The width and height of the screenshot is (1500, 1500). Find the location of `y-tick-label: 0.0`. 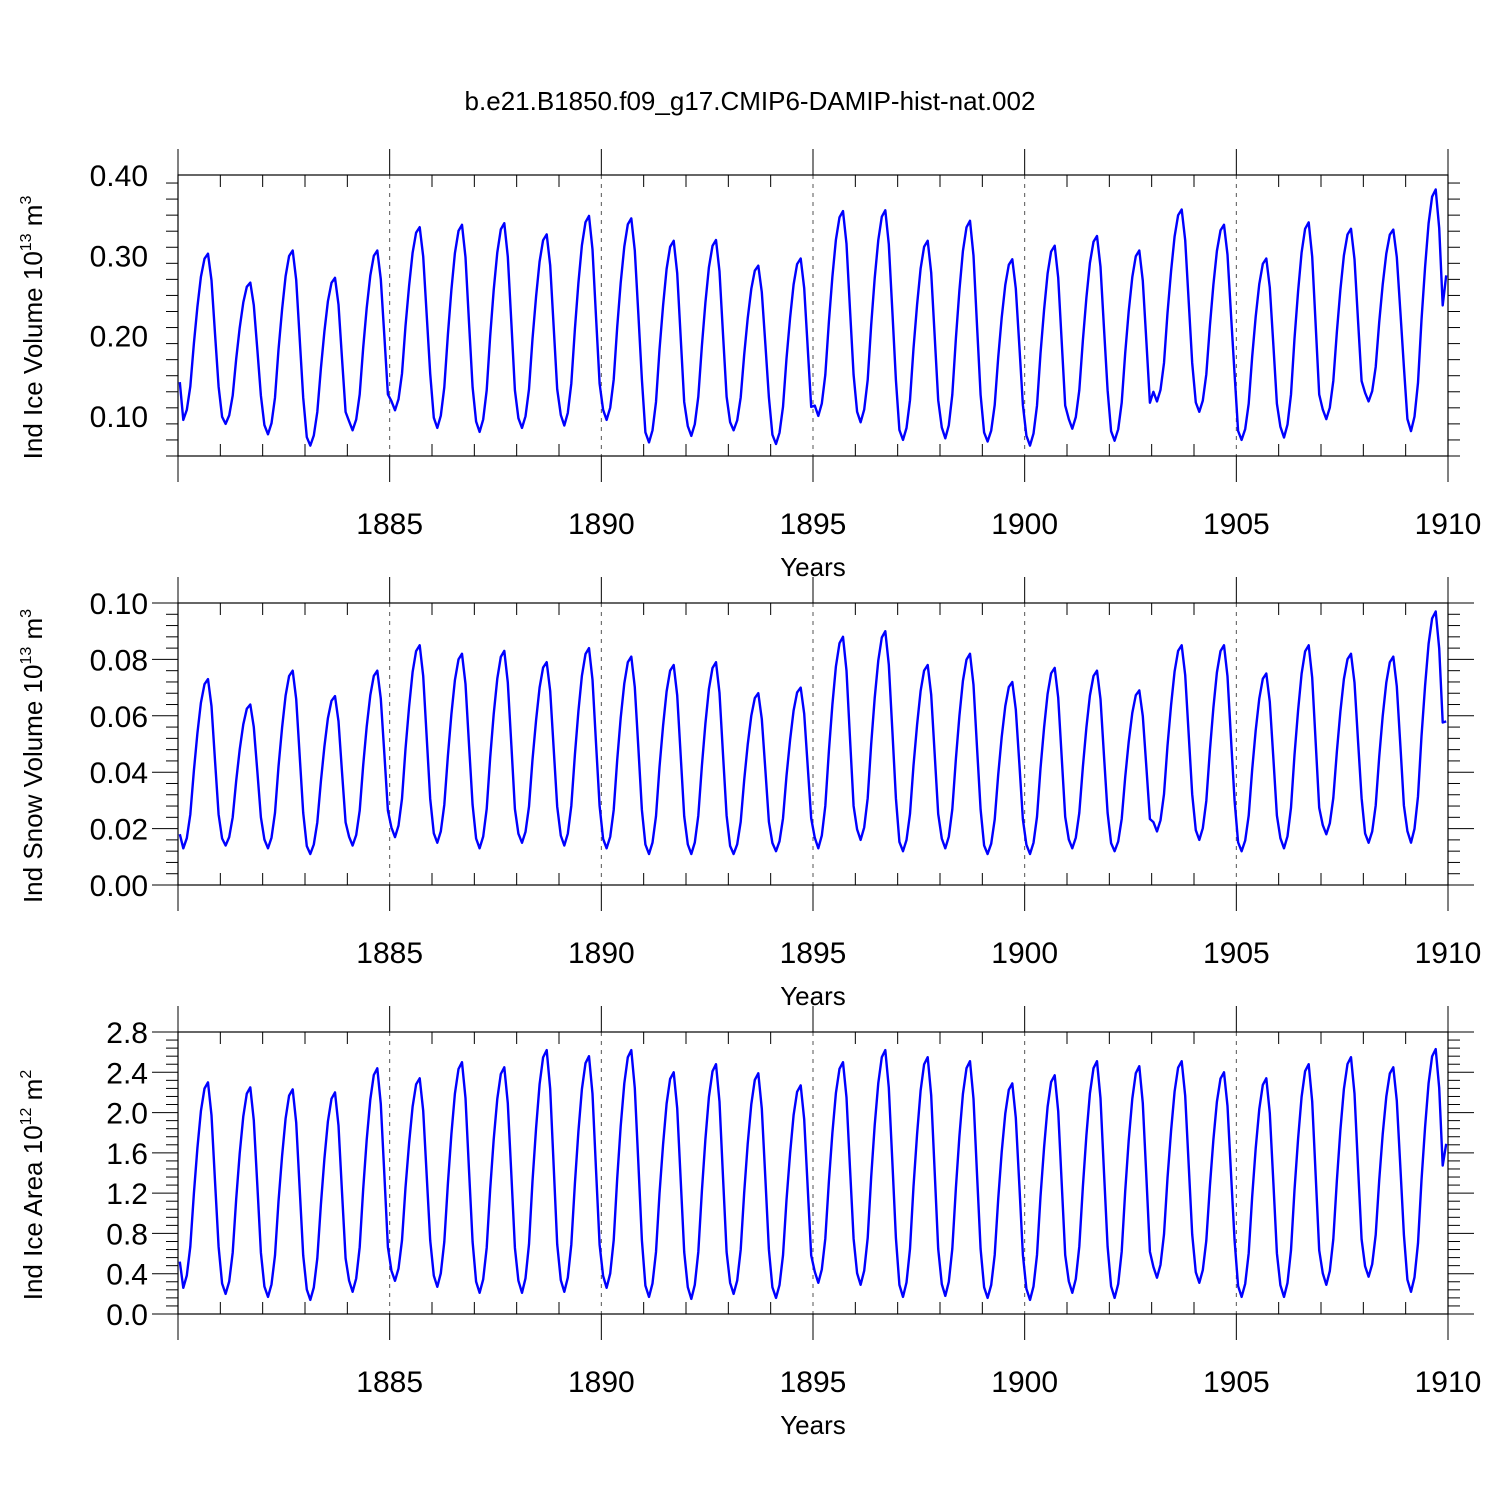

y-tick-label: 0.0 is located at coordinates (127, 1315).